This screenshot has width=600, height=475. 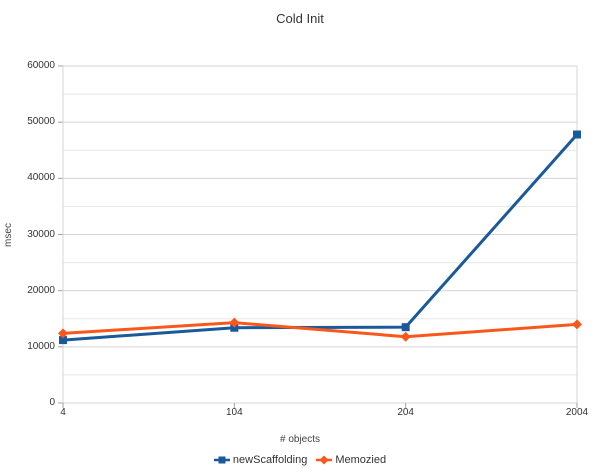 What do you see at coordinates (221, 460) in the screenshot?
I see `legend-square-icon` at bounding box center [221, 460].